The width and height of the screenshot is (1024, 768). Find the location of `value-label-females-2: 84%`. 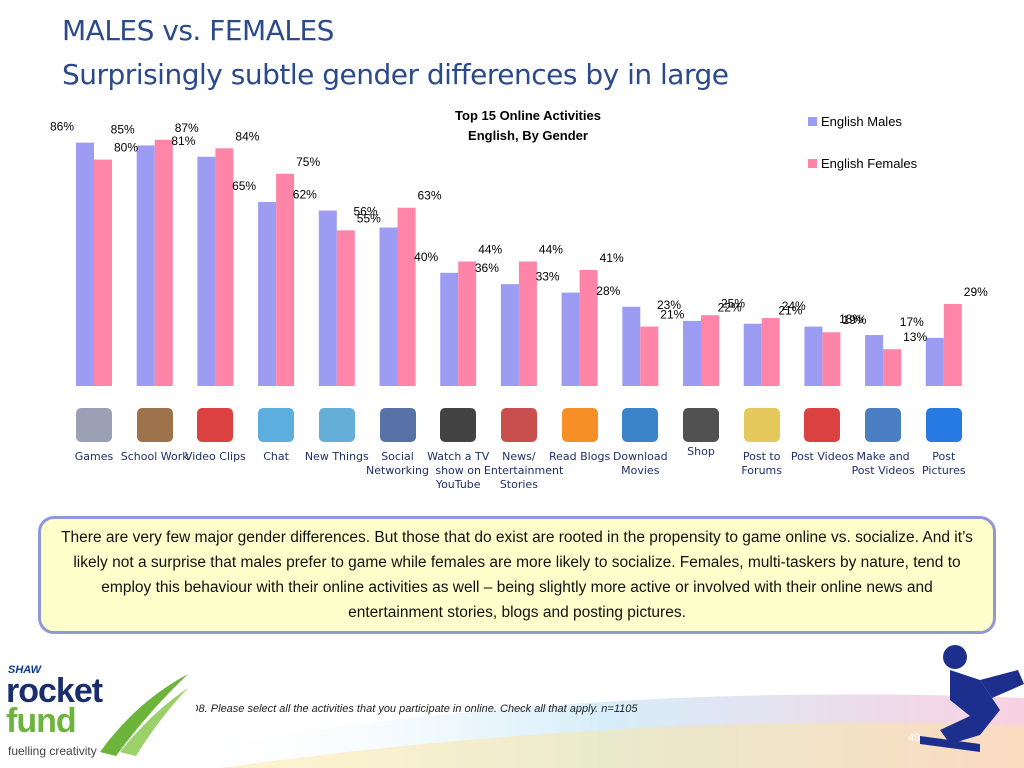

value-label-females-2: 84% is located at coordinates (247, 136).